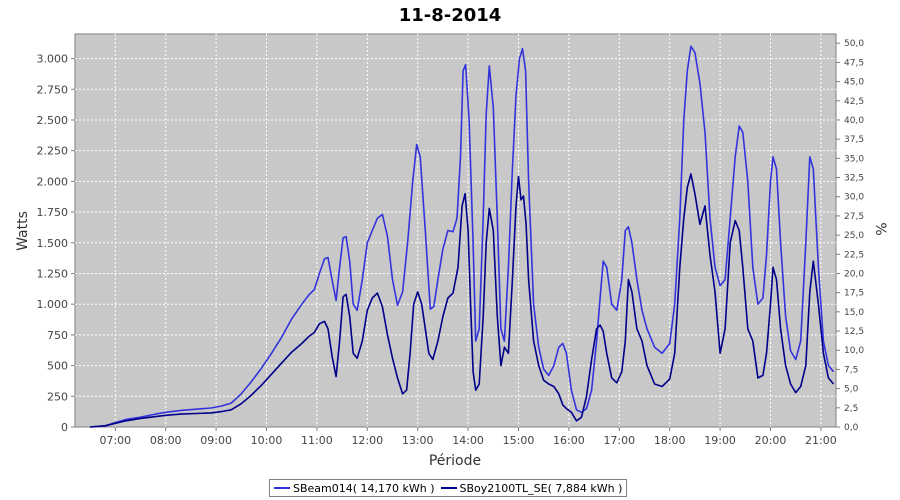 This screenshot has height=500, width=900. What do you see at coordinates (854, 351) in the screenshot?
I see `y2-tick-label: 10,0` at bounding box center [854, 351].